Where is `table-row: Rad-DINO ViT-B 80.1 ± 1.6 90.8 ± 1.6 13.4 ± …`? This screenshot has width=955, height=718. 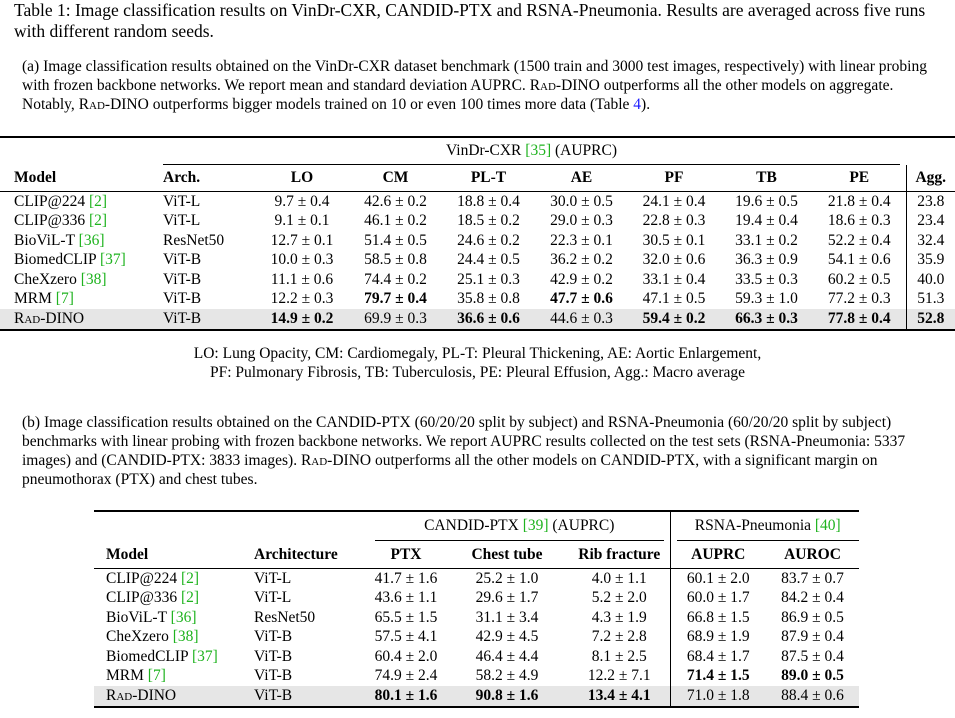
table-row: Rad-DINO ViT-B 80.1 ± 1.6 90.8 ± 1.6 13.4 ± … is located at coordinates (476, 696).